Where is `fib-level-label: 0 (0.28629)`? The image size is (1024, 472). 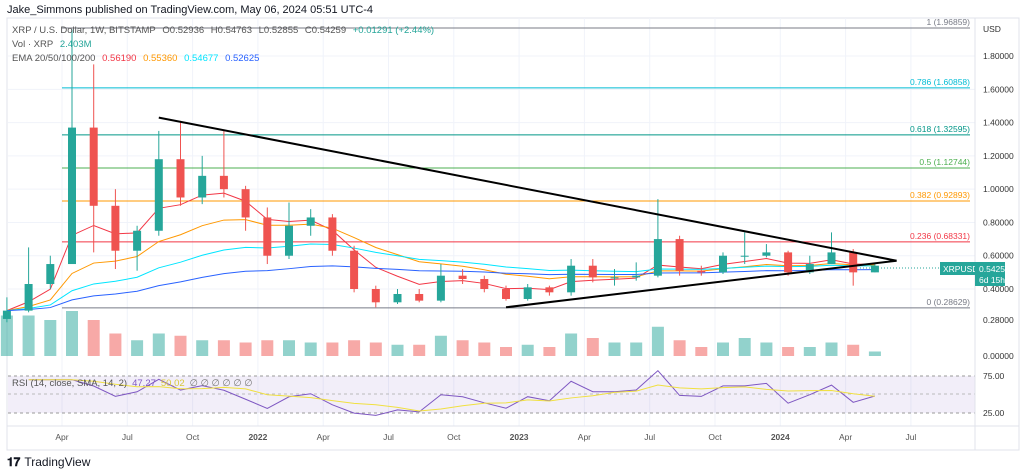
fib-level-label: 0 (0.28629) is located at coordinates (949, 302).